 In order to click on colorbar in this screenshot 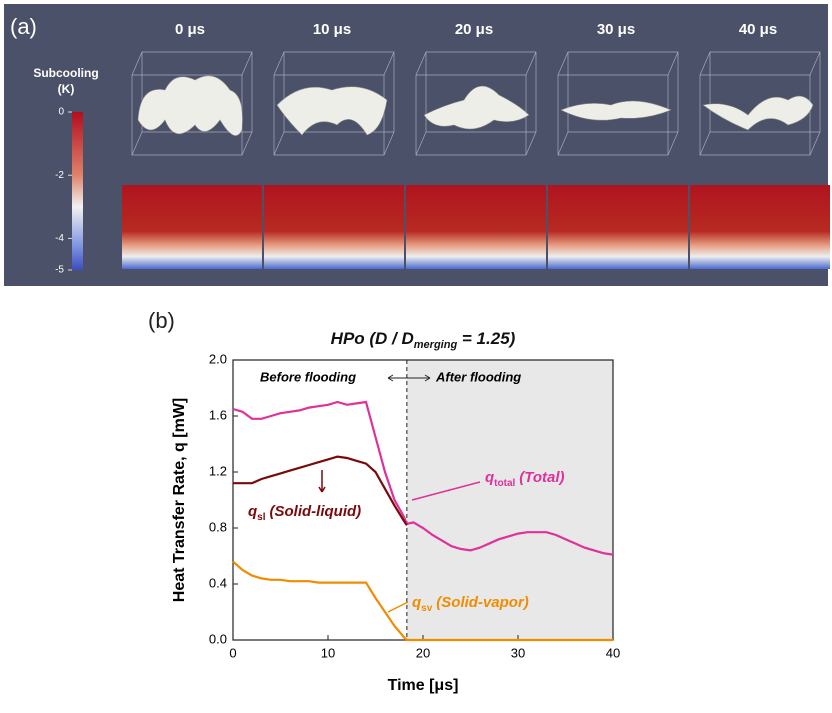, I will do `click(77, 191)`.